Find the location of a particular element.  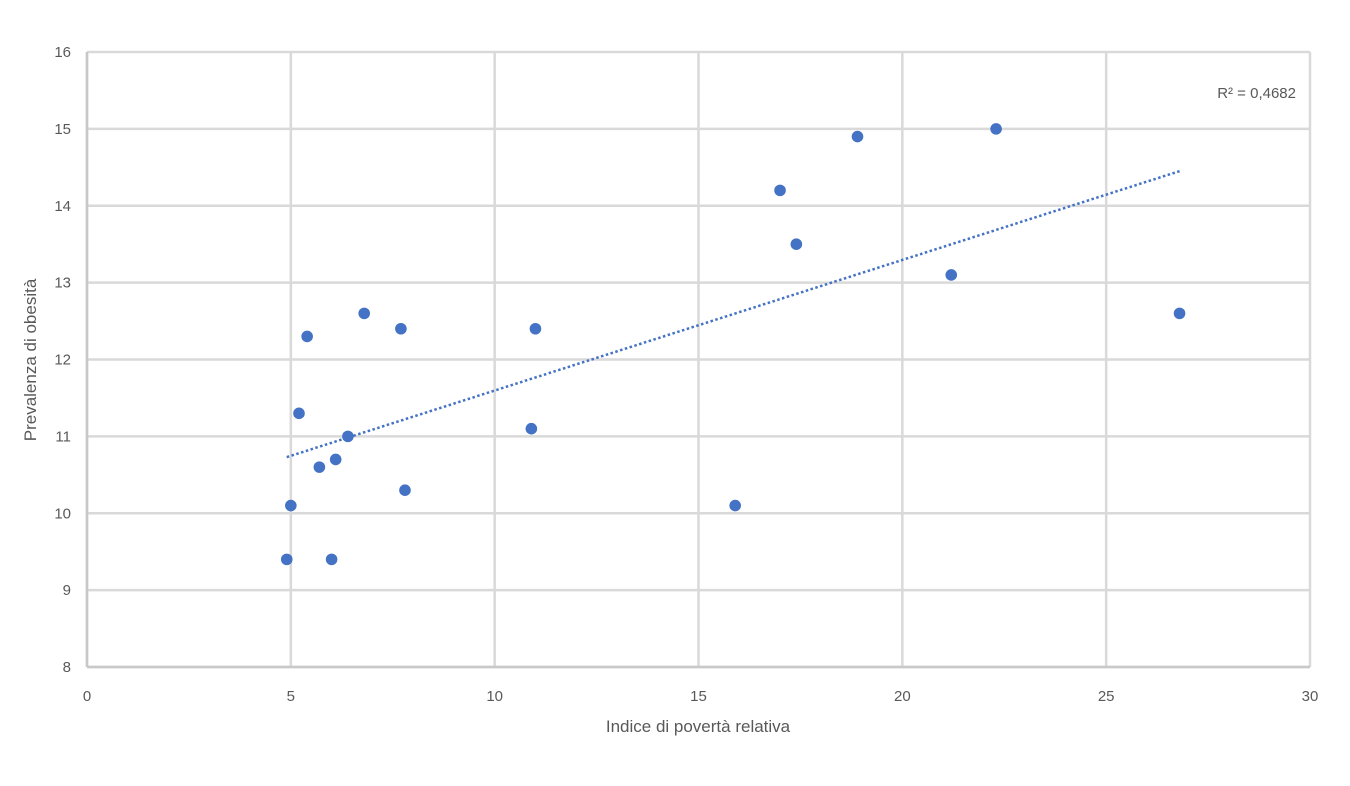

x-tick-label: 30 is located at coordinates (1310, 696).